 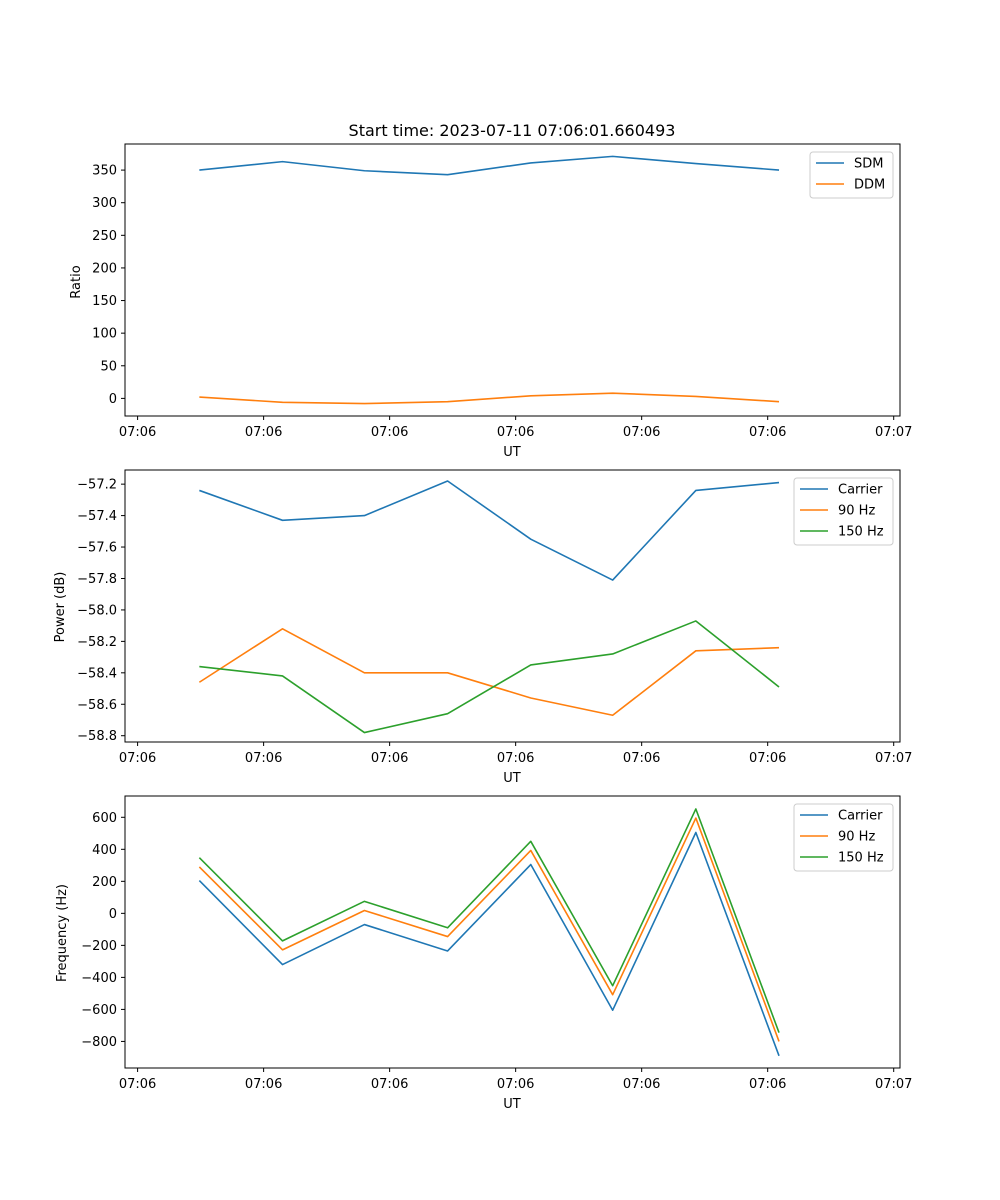 What do you see at coordinates (893, 758) in the screenshot?
I see `power-x-tick-label: 07:07` at bounding box center [893, 758].